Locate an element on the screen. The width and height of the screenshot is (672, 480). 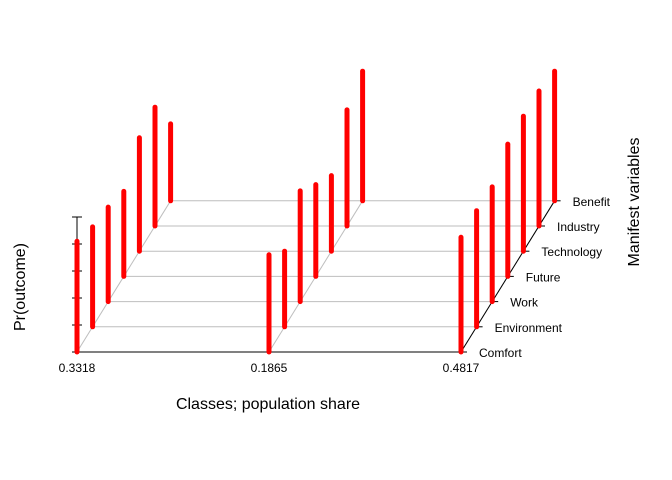
variable-label: Industry is located at coordinates (578, 227).